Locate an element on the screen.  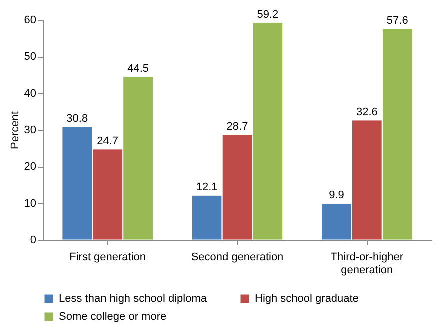
data-label: 28.7 is located at coordinates (237, 126).